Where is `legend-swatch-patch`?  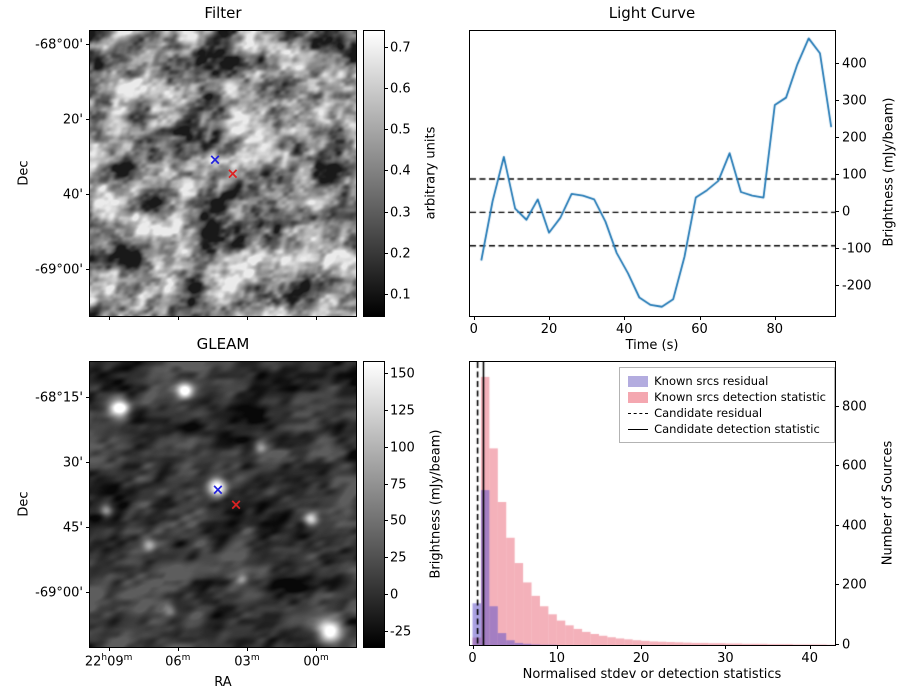 legend-swatch-patch is located at coordinates (638, 381).